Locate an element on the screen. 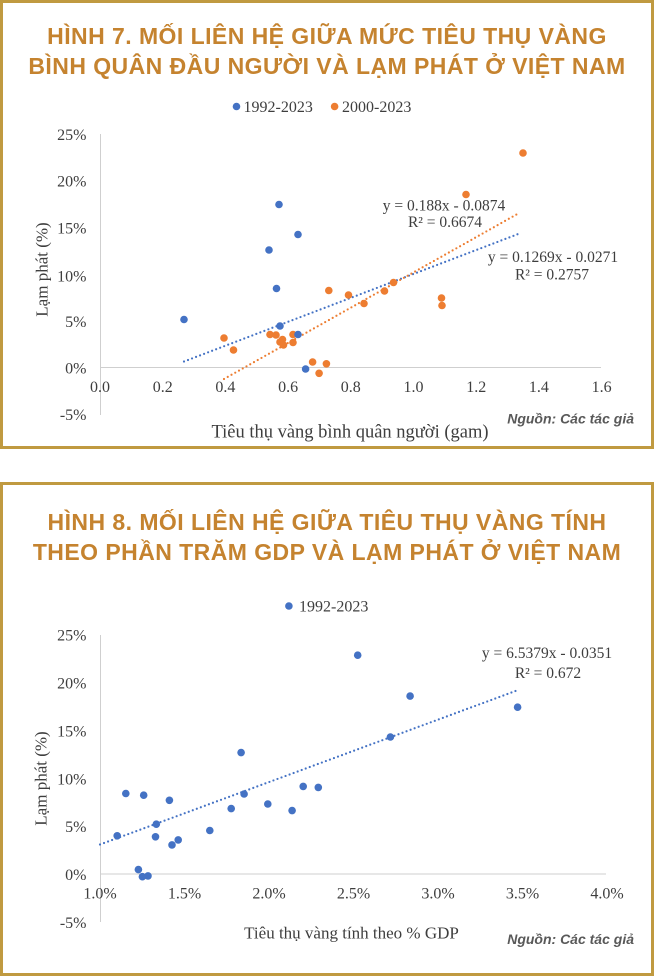 This screenshot has width=654, height=976. svg-text: 3.0% is located at coordinates (437, 894).